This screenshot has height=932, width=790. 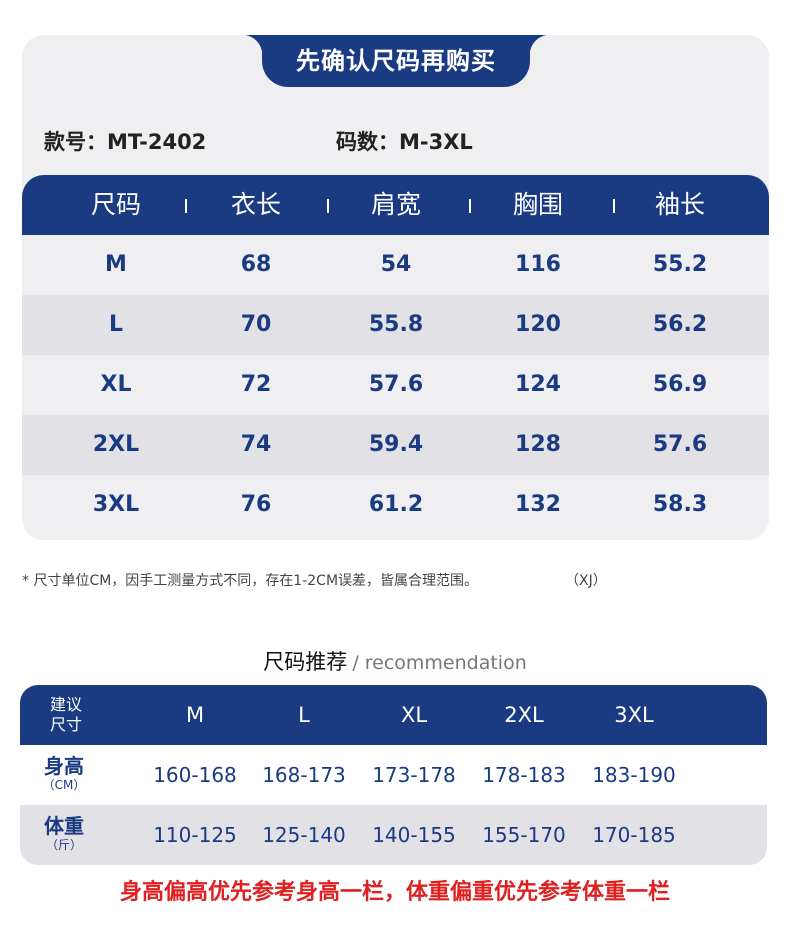 I want to click on table-row: M 68 54 116 55.2, so click(x=395, y=265).